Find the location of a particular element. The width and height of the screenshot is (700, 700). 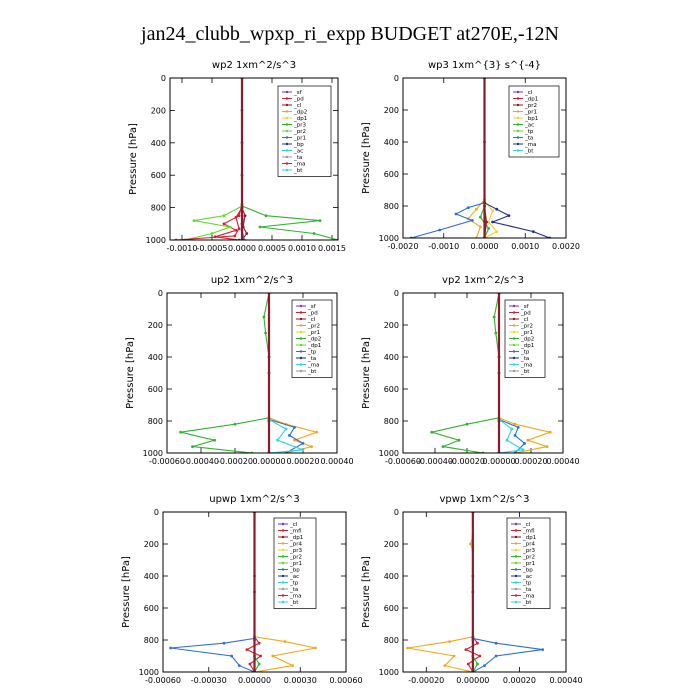

legend-entry: _cl is located at coordinates (293, 525).